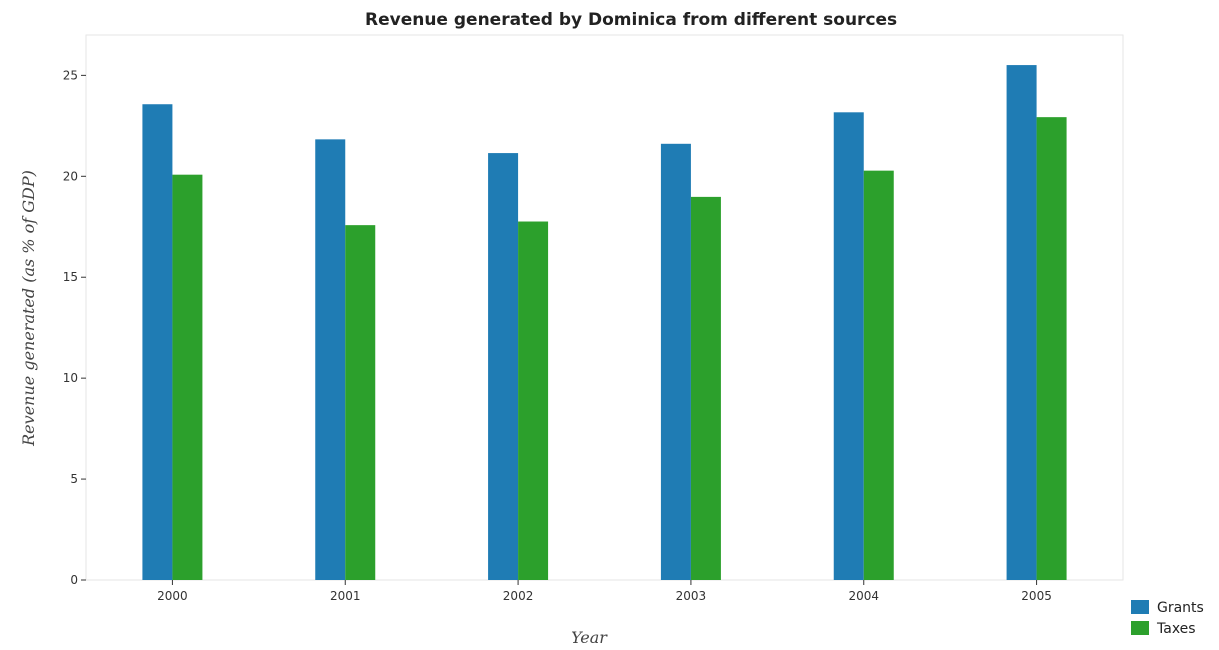  What do you see at coordinates (1036, 596) in the screenshot?
I see `x-tick-label: 2005` at bounding box center [1036, 596].